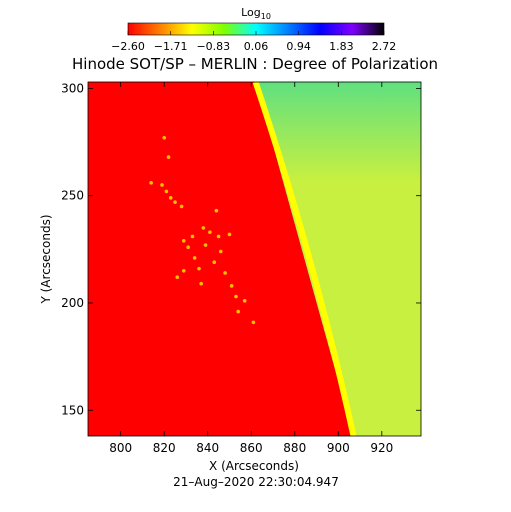 The width and height of the screenshot is (511, 512). I want to click on y-tick-label: 300, so click(72, 88).